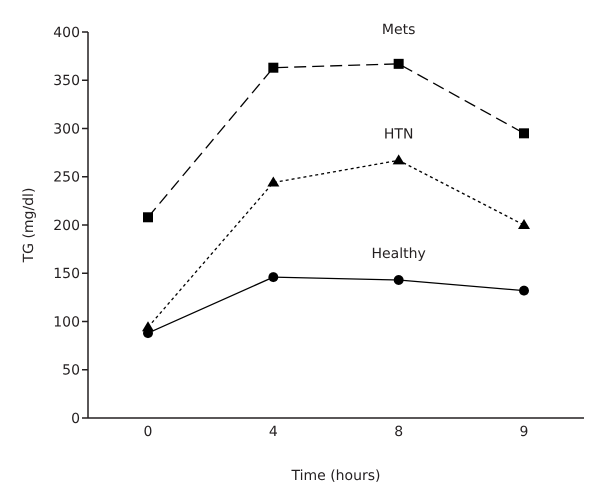  What do you see at coordinates (66, 178) in the screenshot?
I see `y-tick-label: 250` at bounding box center [66, 178].